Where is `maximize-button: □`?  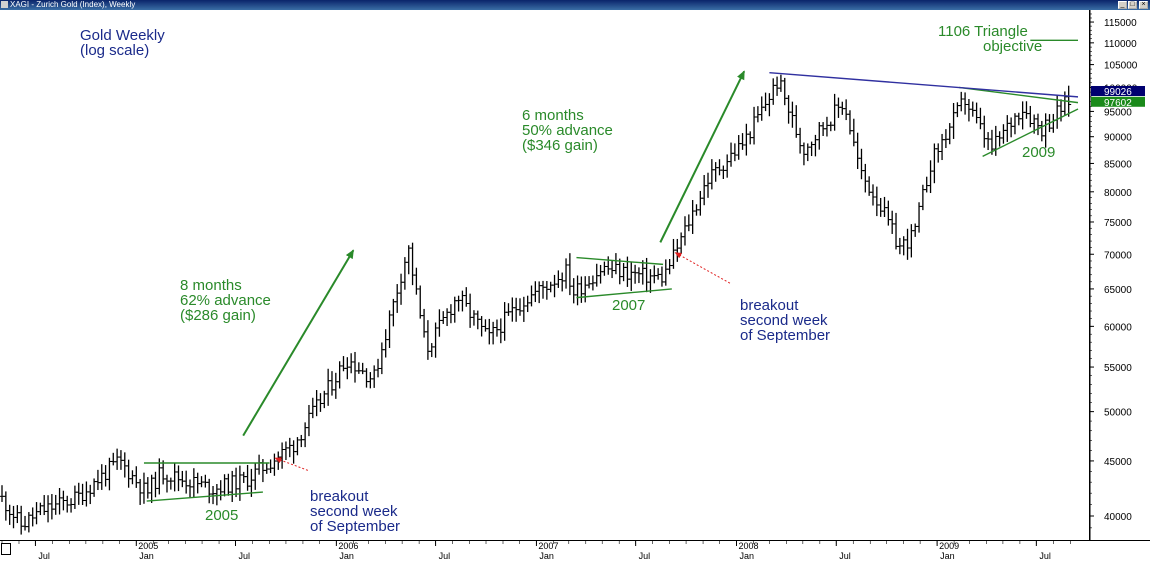 maximize-button: □ is located at coordinates (1132, 5).